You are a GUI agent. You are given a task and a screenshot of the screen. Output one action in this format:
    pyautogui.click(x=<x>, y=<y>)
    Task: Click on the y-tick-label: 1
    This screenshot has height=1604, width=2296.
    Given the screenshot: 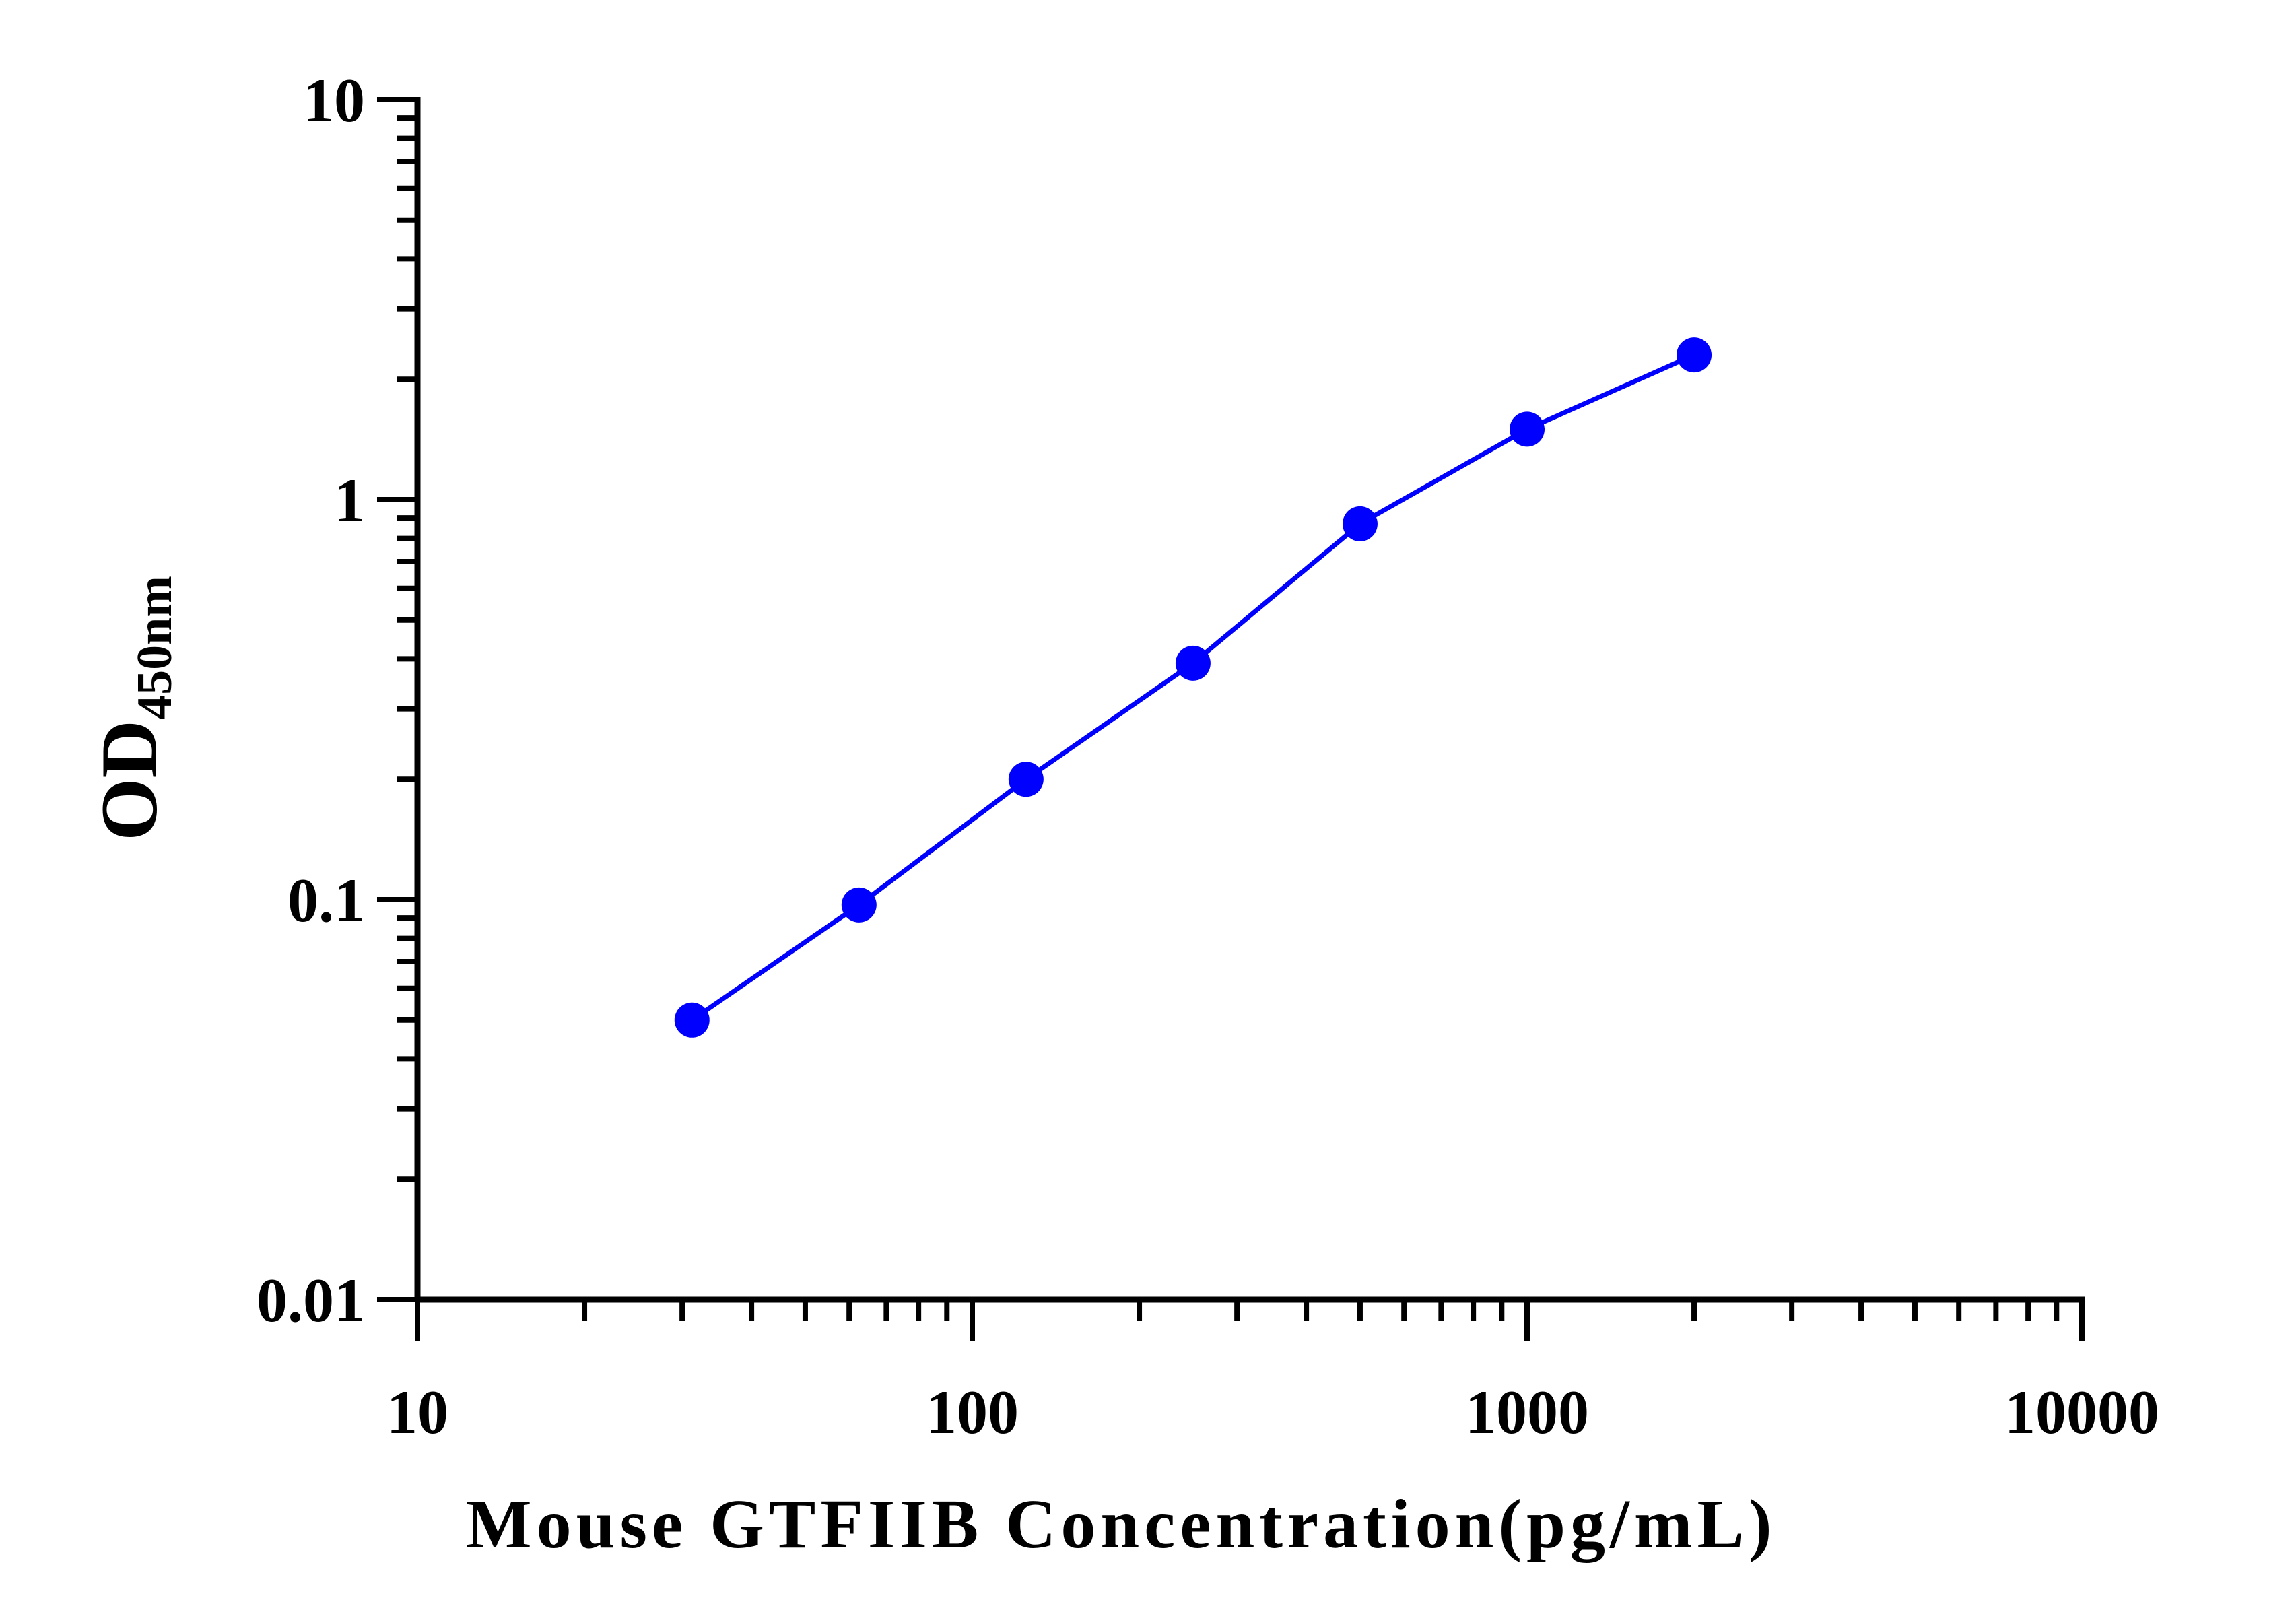 What is the action you would take?
    pyautogui.click(x=349, y=501)
    